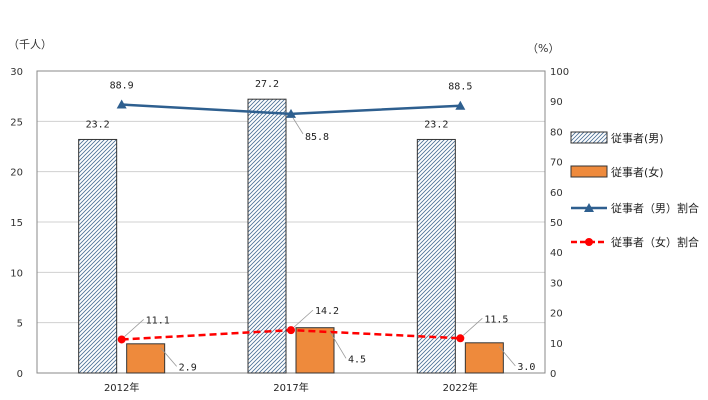 The image size is (708, 400). Describe the element at coordinates (16, 173) in the screenshot. I see `left-tick-label: 20` at that location.